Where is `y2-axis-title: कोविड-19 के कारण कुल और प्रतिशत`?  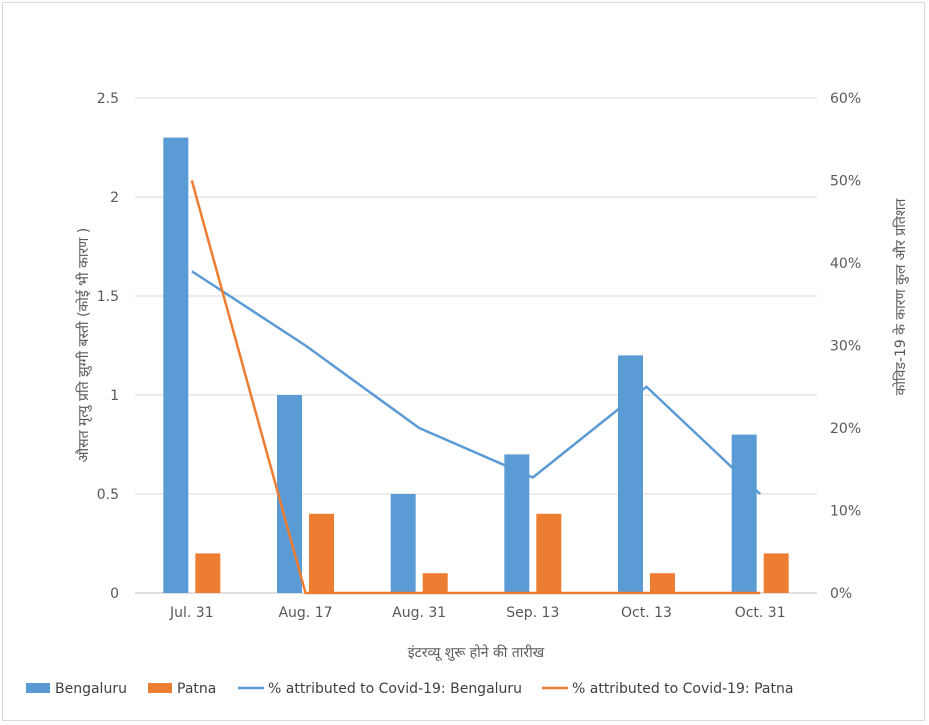 y2-axis-title: कोविड-19 के कारण कुल और प्रतिशत is located at coordinates (900, 297).